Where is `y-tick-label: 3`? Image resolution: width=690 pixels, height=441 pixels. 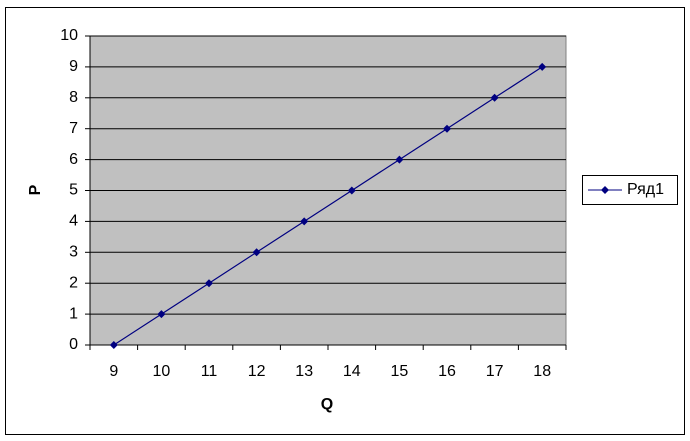 y-tick-label: 3 is located at coordinates (73, 252).